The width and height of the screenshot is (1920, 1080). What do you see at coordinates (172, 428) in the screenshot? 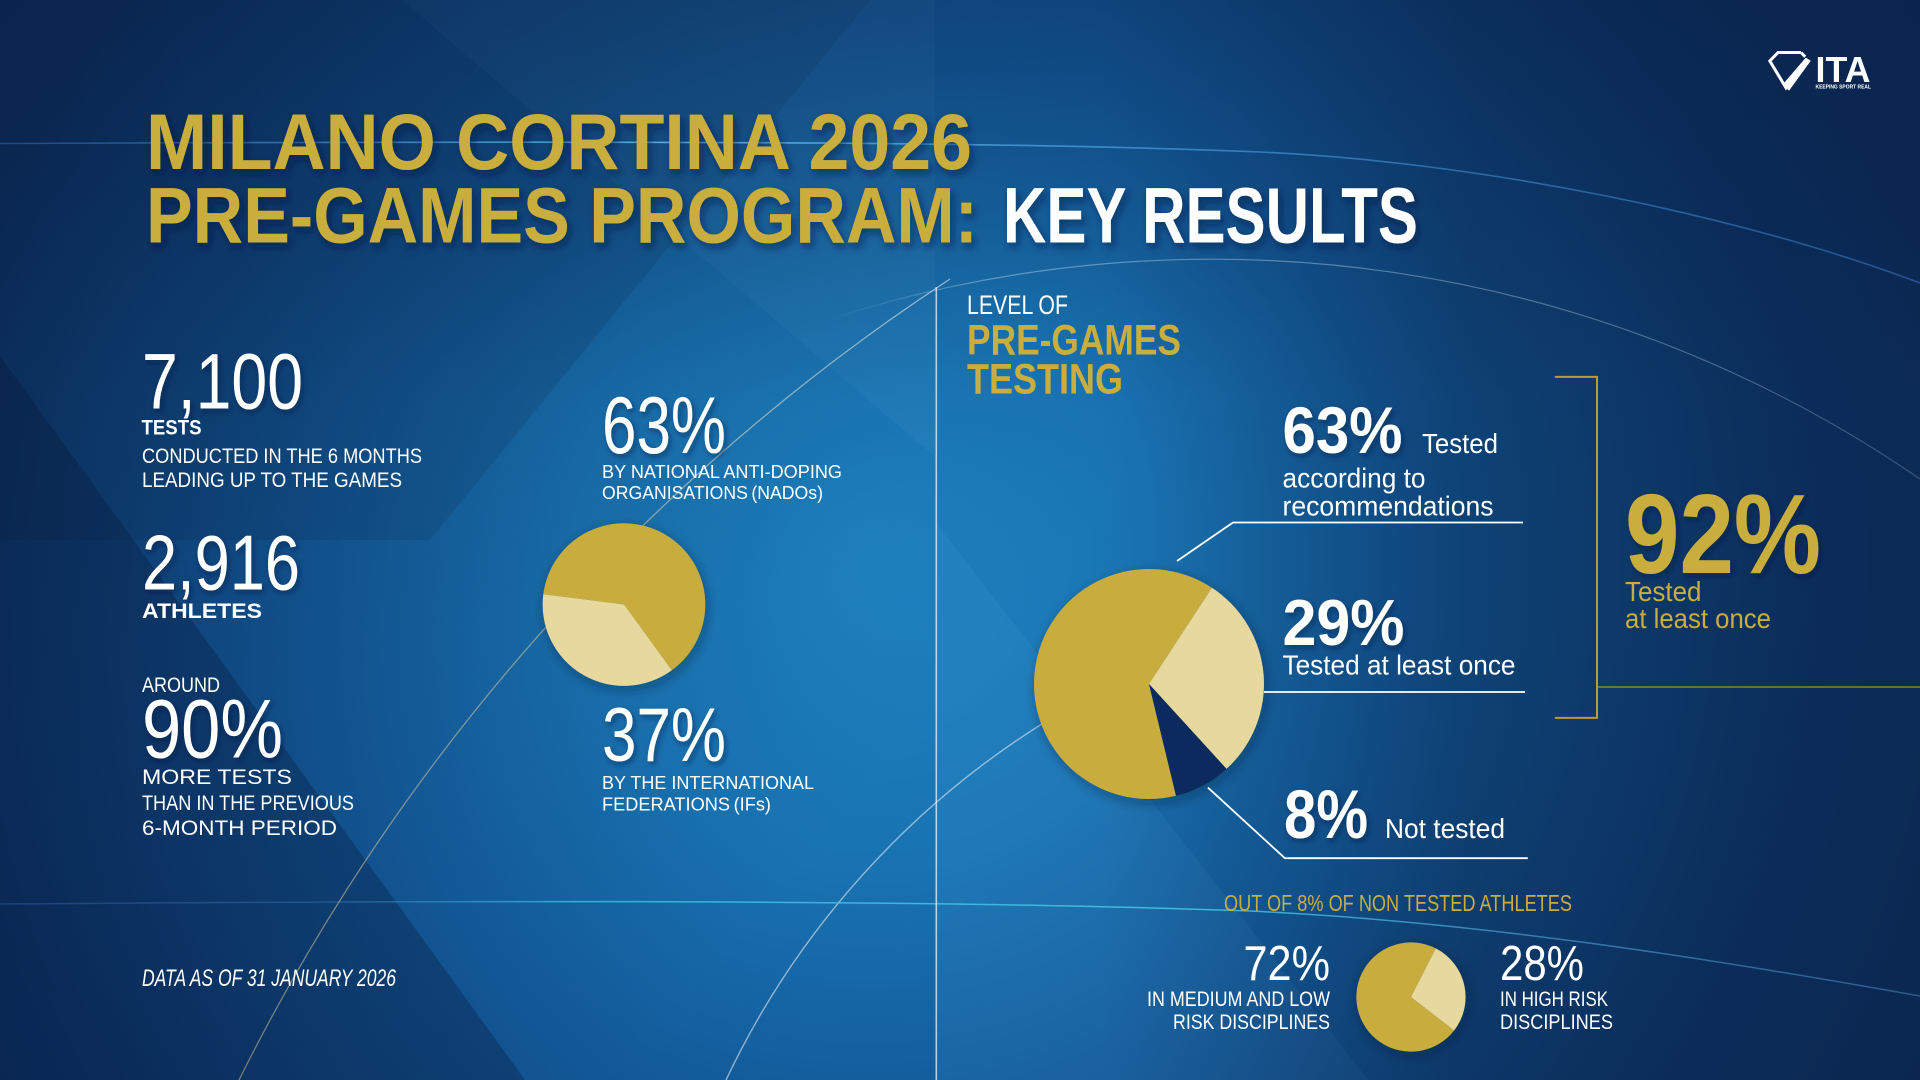
I see `svg-text: TESTS` at bounding box center [172, 428].